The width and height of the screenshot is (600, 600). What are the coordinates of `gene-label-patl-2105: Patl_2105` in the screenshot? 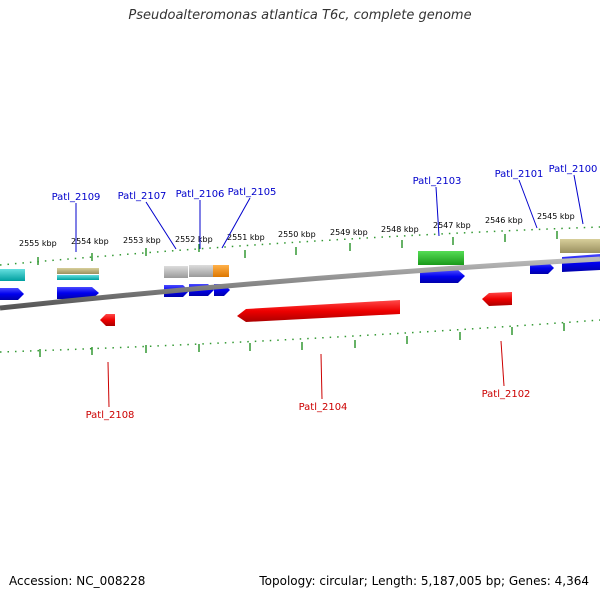 It's located at (252, 192).